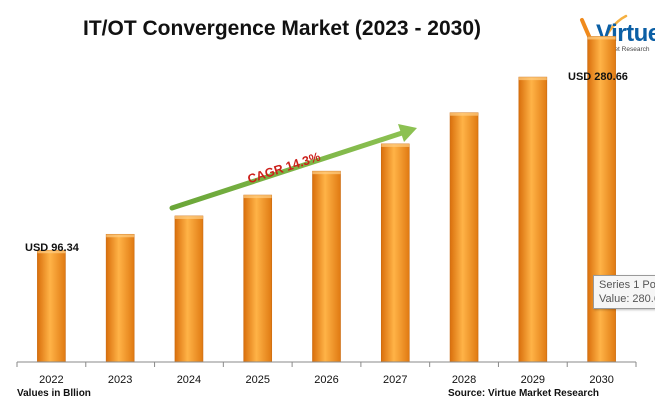 Image resolution: width=655 pixels, height=406 pixels. What do you see at coordinates (257, 380) in the screenshot?
I see `x-tick-label-2025: 2025` at bounding box center [257, 380].